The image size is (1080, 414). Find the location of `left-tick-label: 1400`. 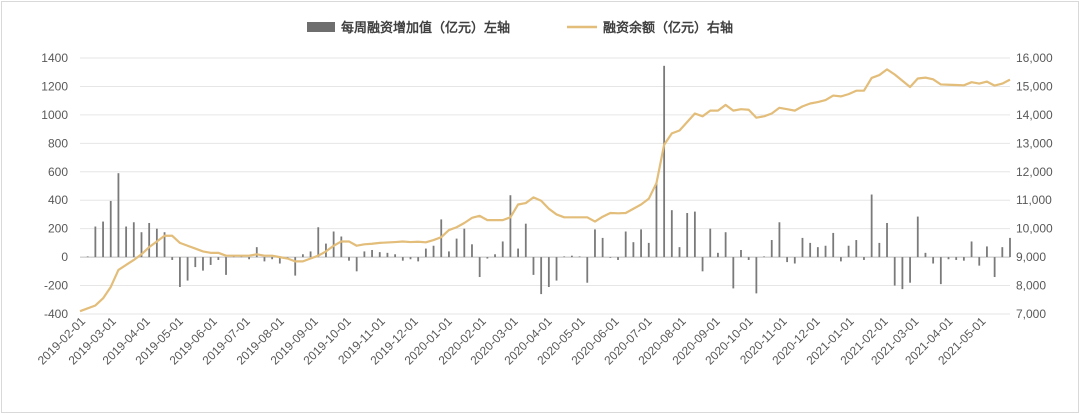

left-tick-label: 1400 is located at coordinates (54, 58).